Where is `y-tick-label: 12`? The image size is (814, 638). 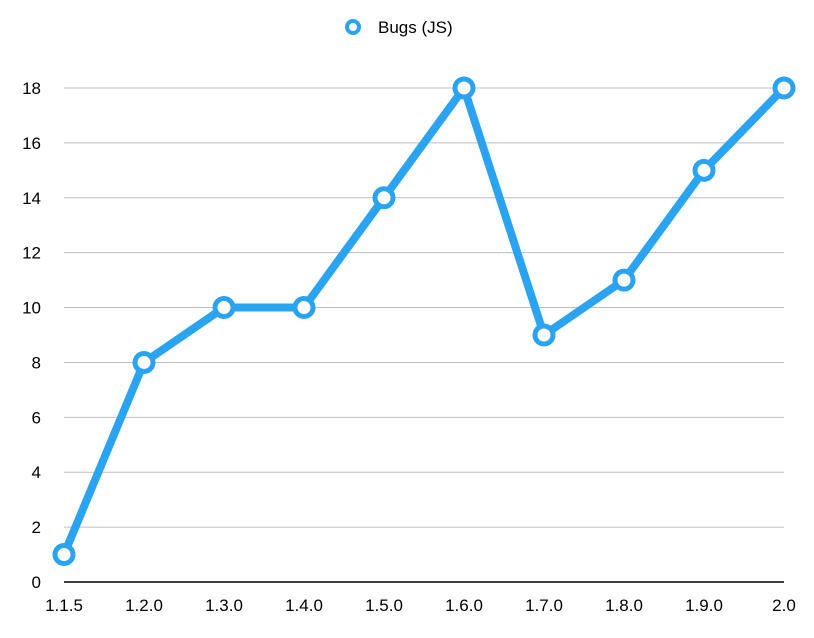
y-tick-label: 12 is located at coordinates (31, 253).